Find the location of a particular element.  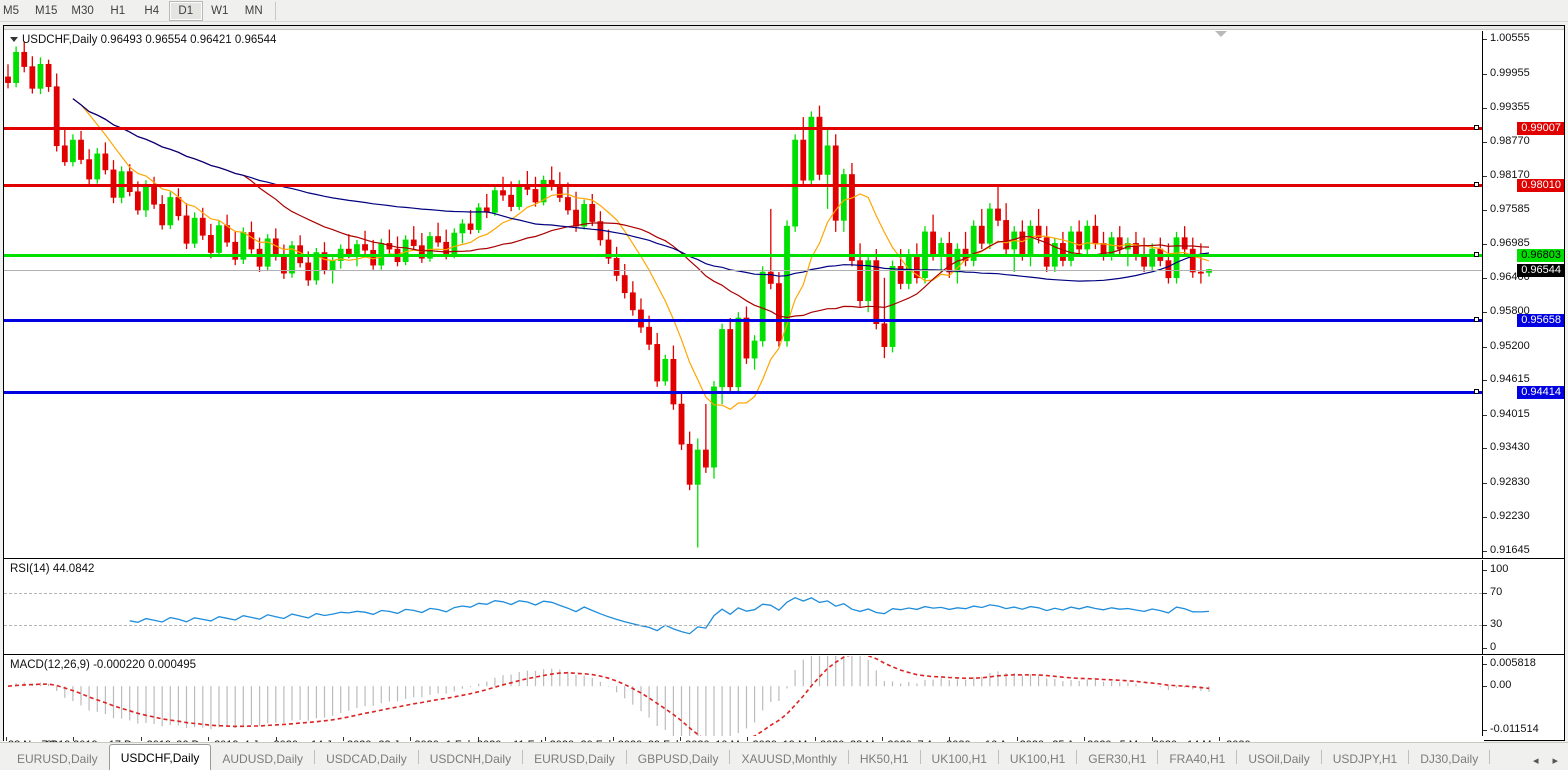

rsi-axis-label: 0 is located at coordinates (1493, 647).